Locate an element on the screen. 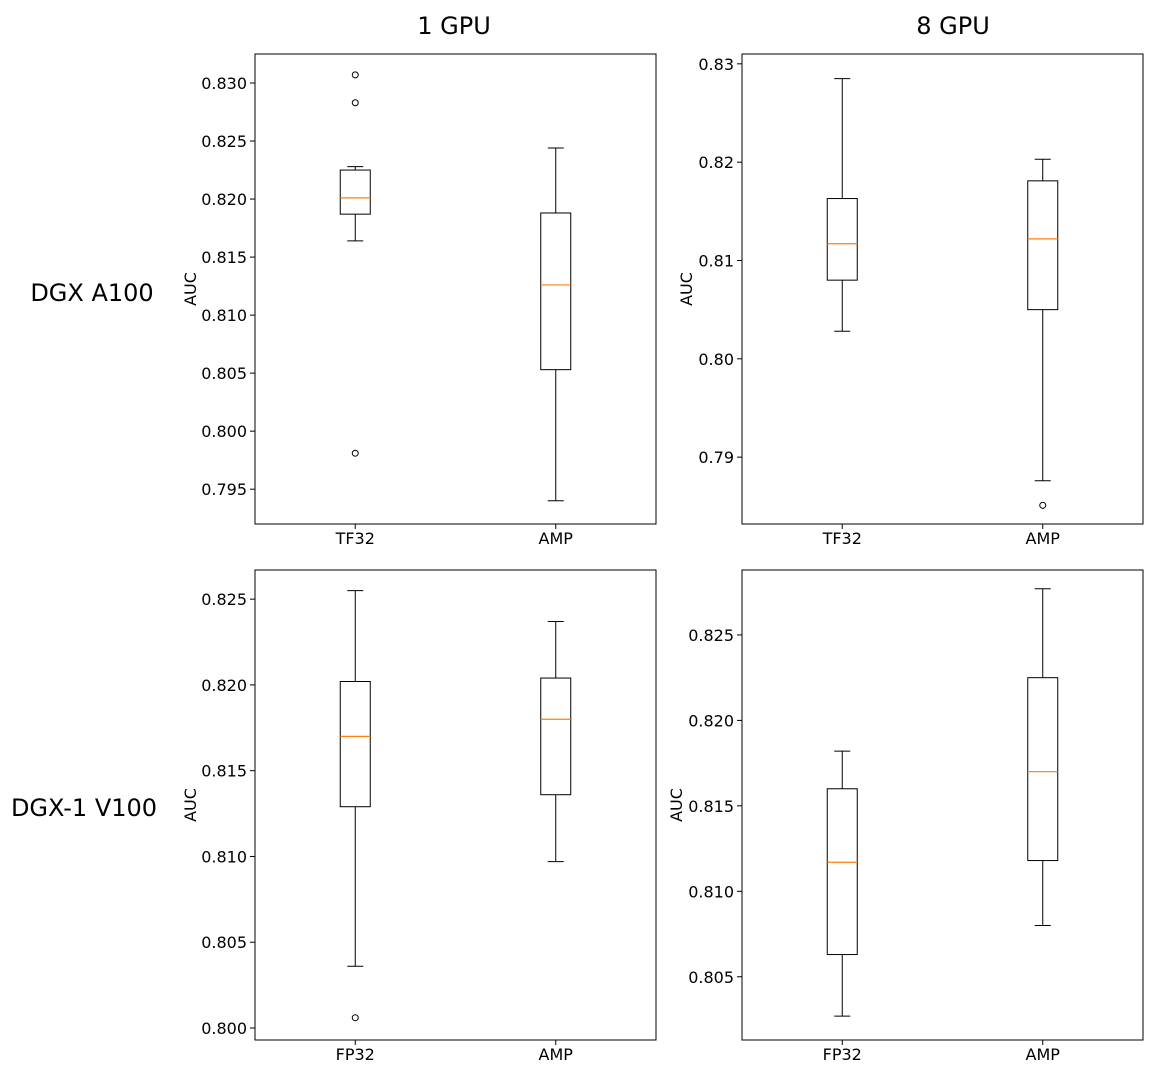 The image size is (1166, 1079). y-tick-label: 0.830 is located at coordinates (224, 83).